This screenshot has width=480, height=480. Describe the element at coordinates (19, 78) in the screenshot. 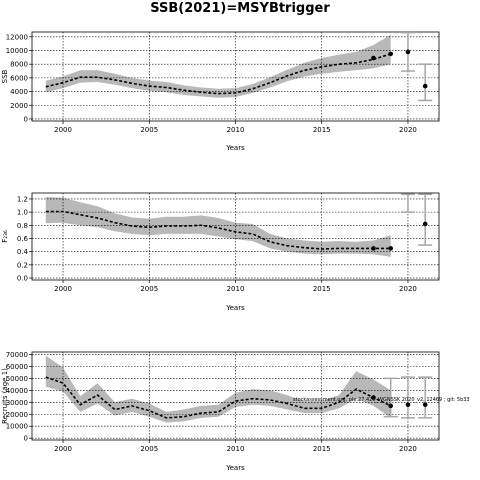

I see `y-tick-label: 6000` at that location.